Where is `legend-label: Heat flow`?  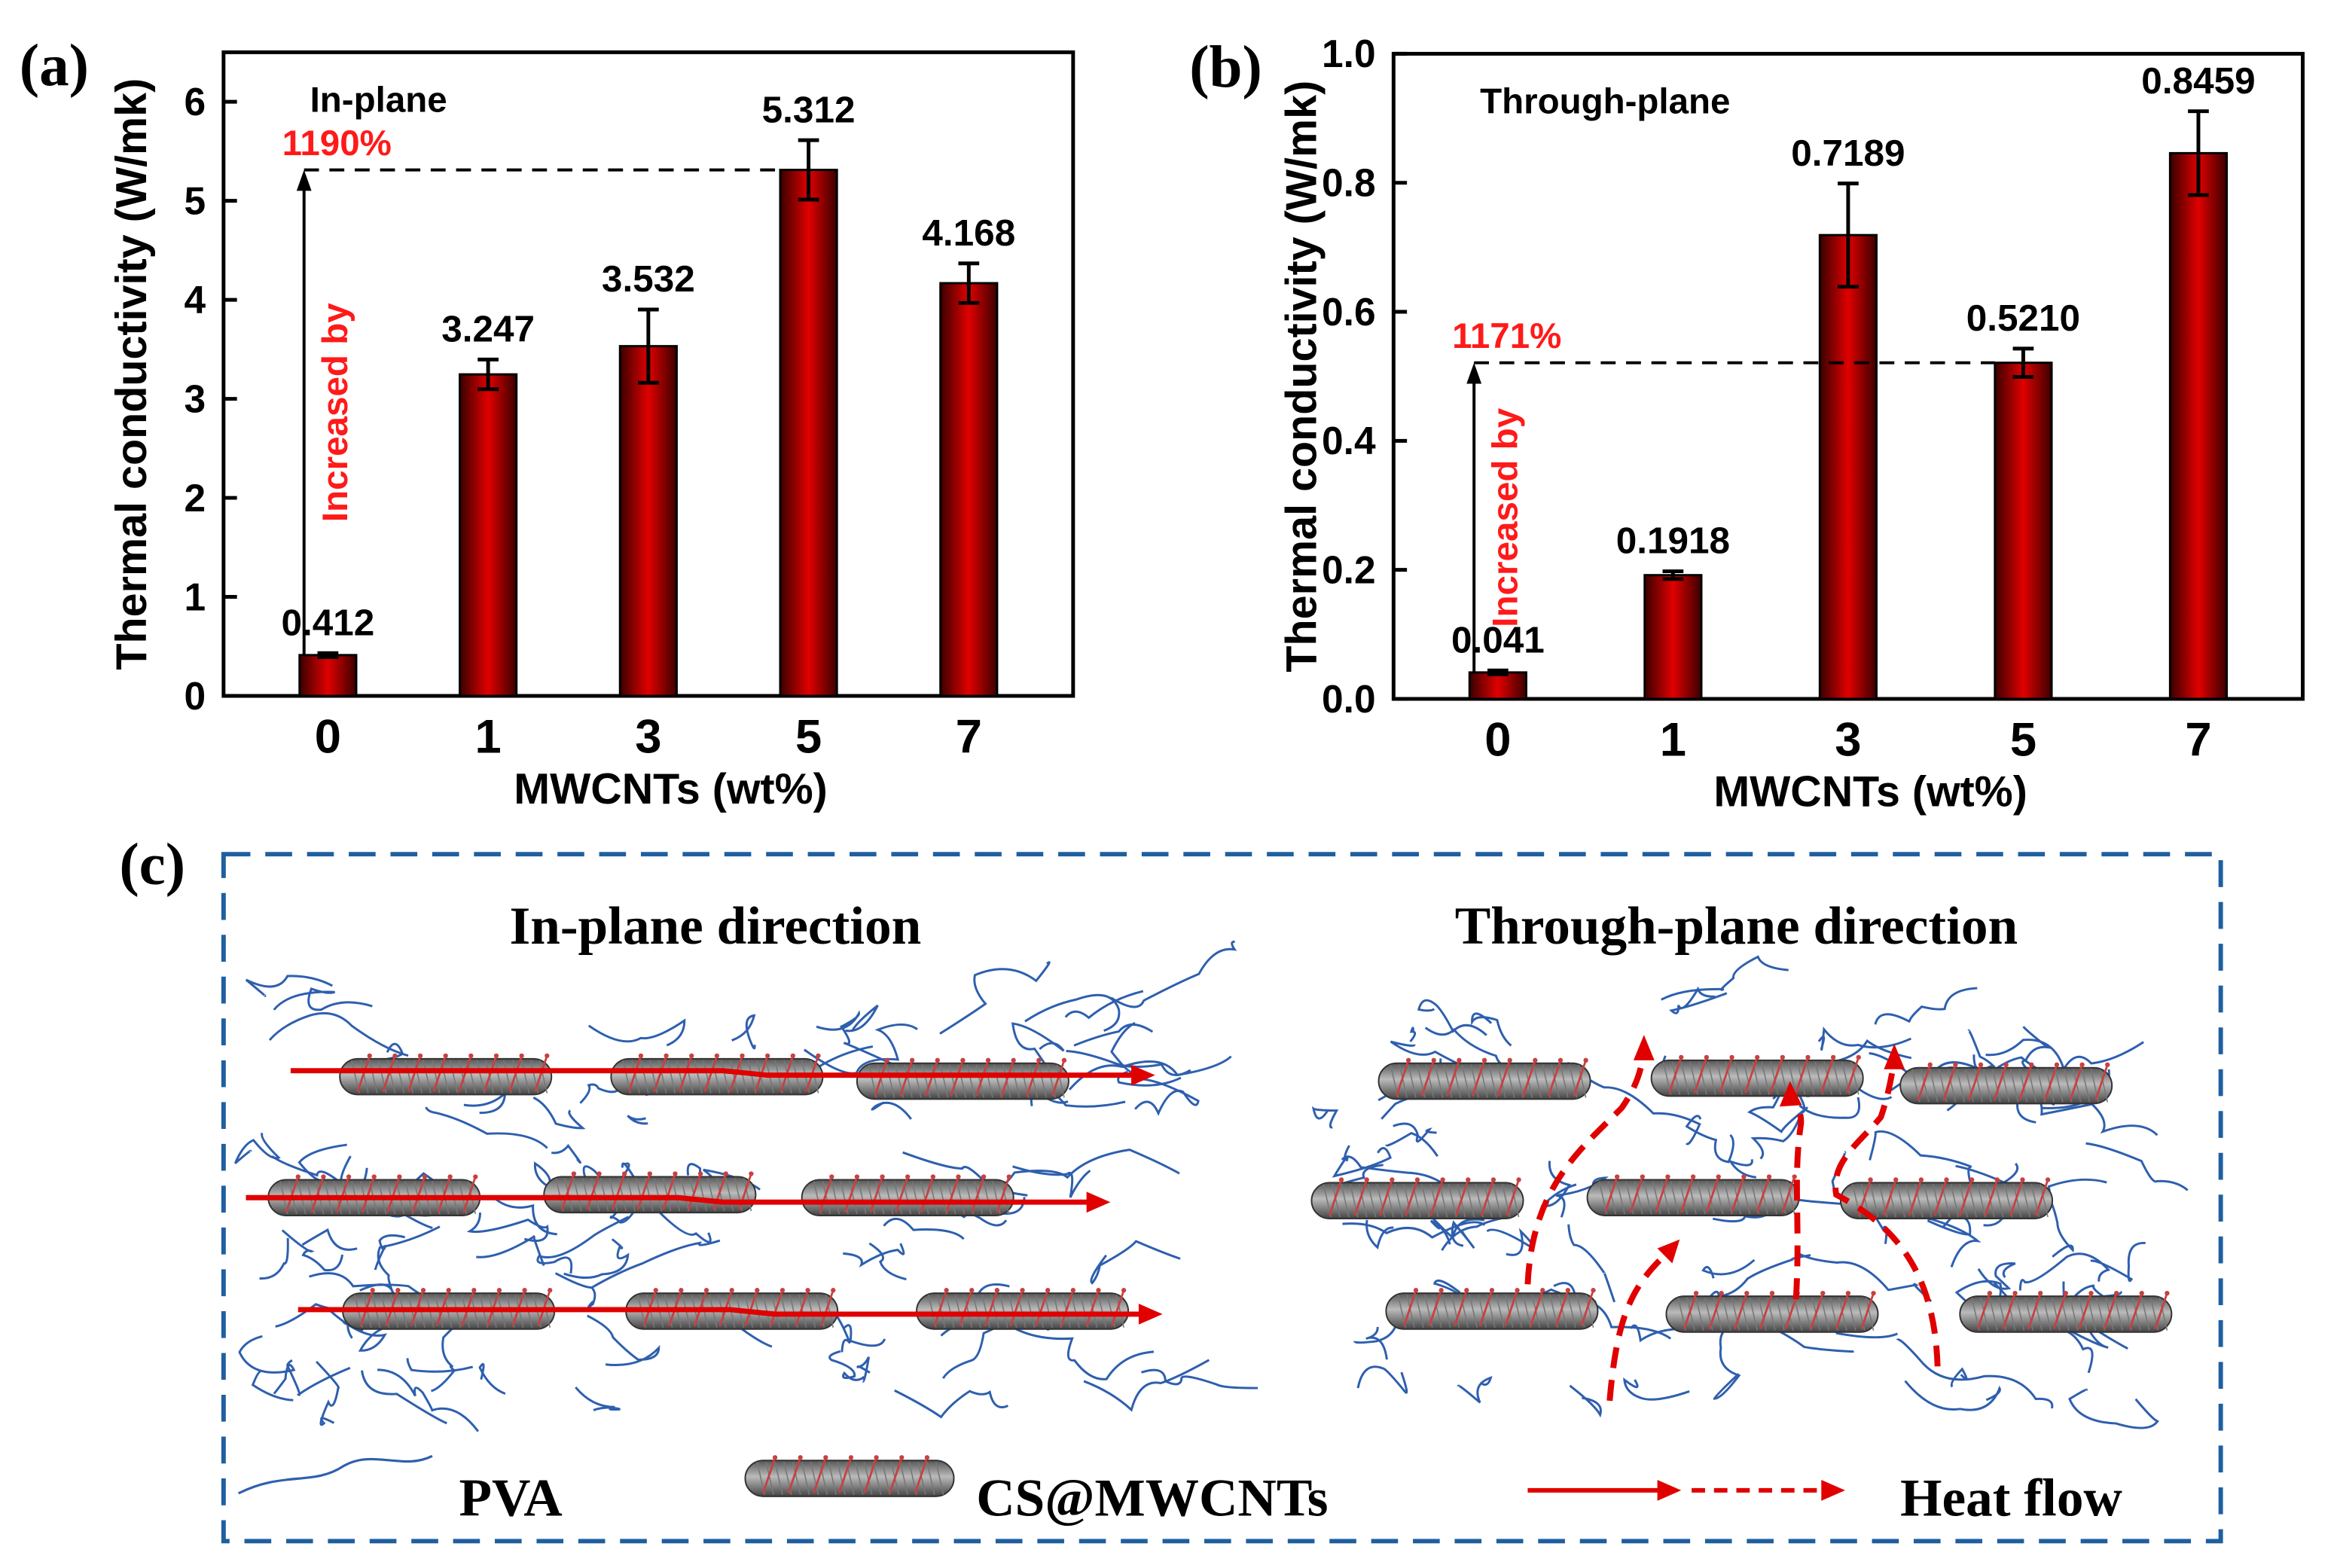
legend-label: Heat flow is located at coordinates (2011, 1499).